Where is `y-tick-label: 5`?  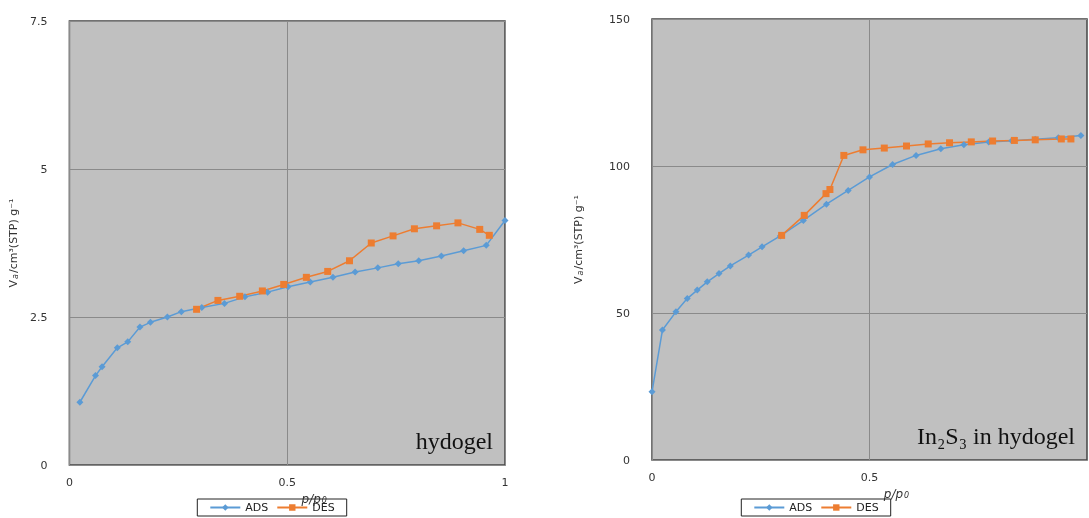 y-tick-label: 5 is located at coordinates (44, 169).